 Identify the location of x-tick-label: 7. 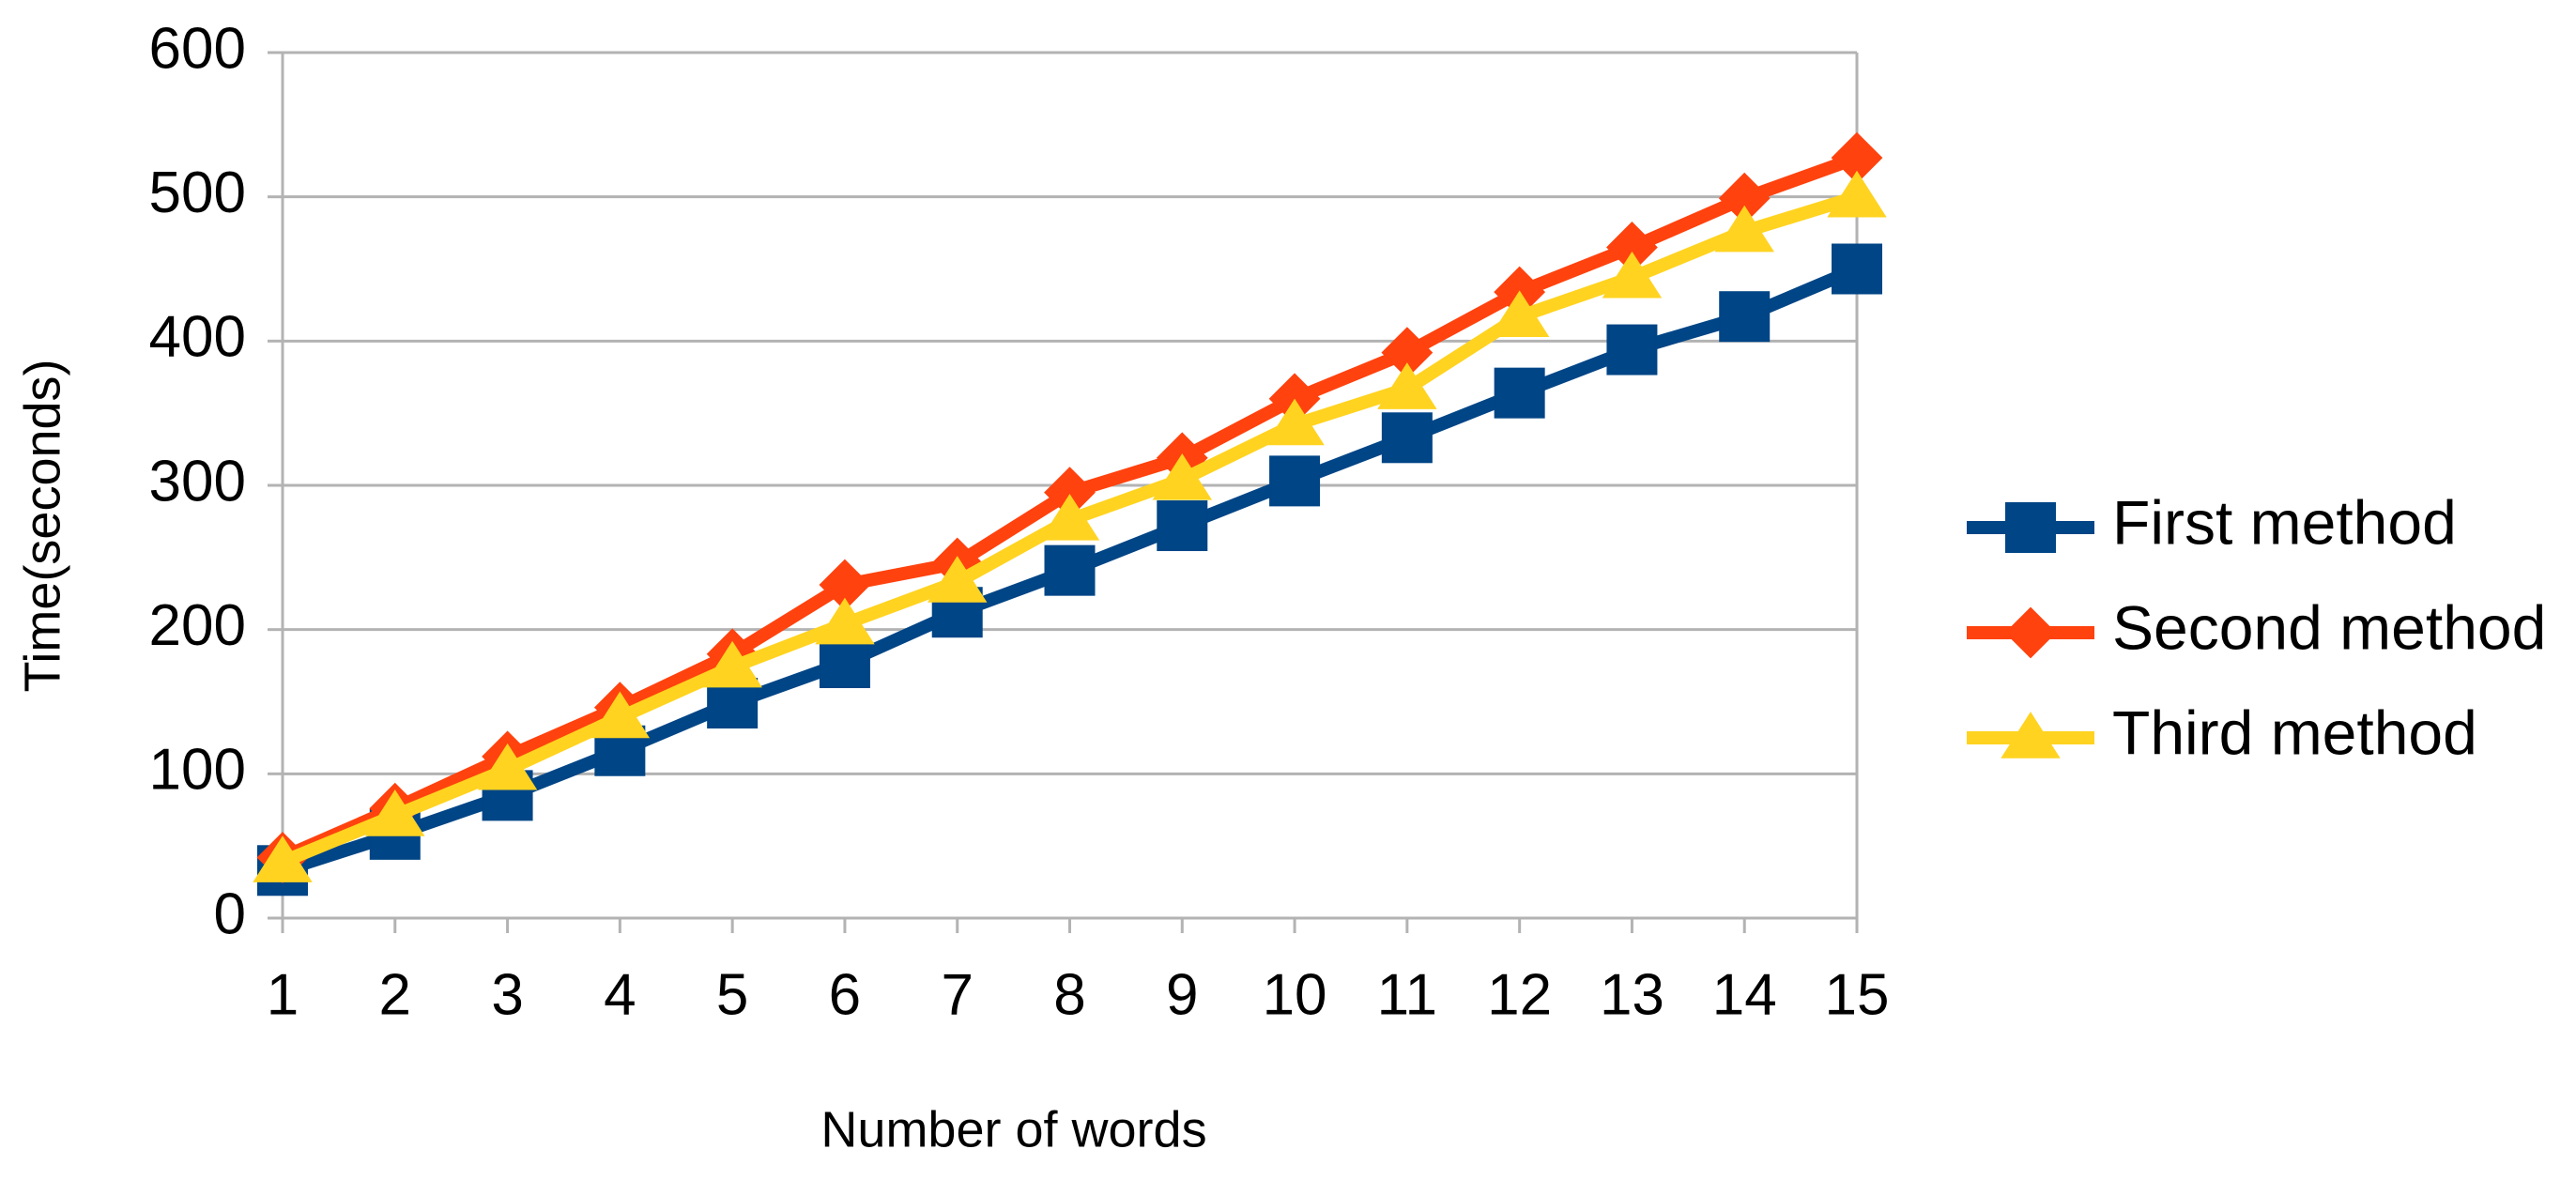
(957, 994).